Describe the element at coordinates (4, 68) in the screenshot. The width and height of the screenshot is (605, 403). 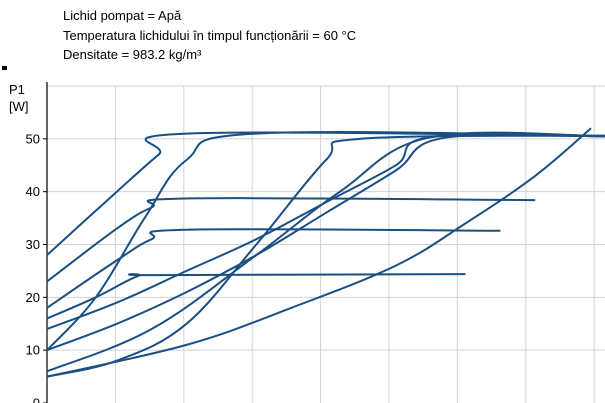
I see `corner-marker` at that location.